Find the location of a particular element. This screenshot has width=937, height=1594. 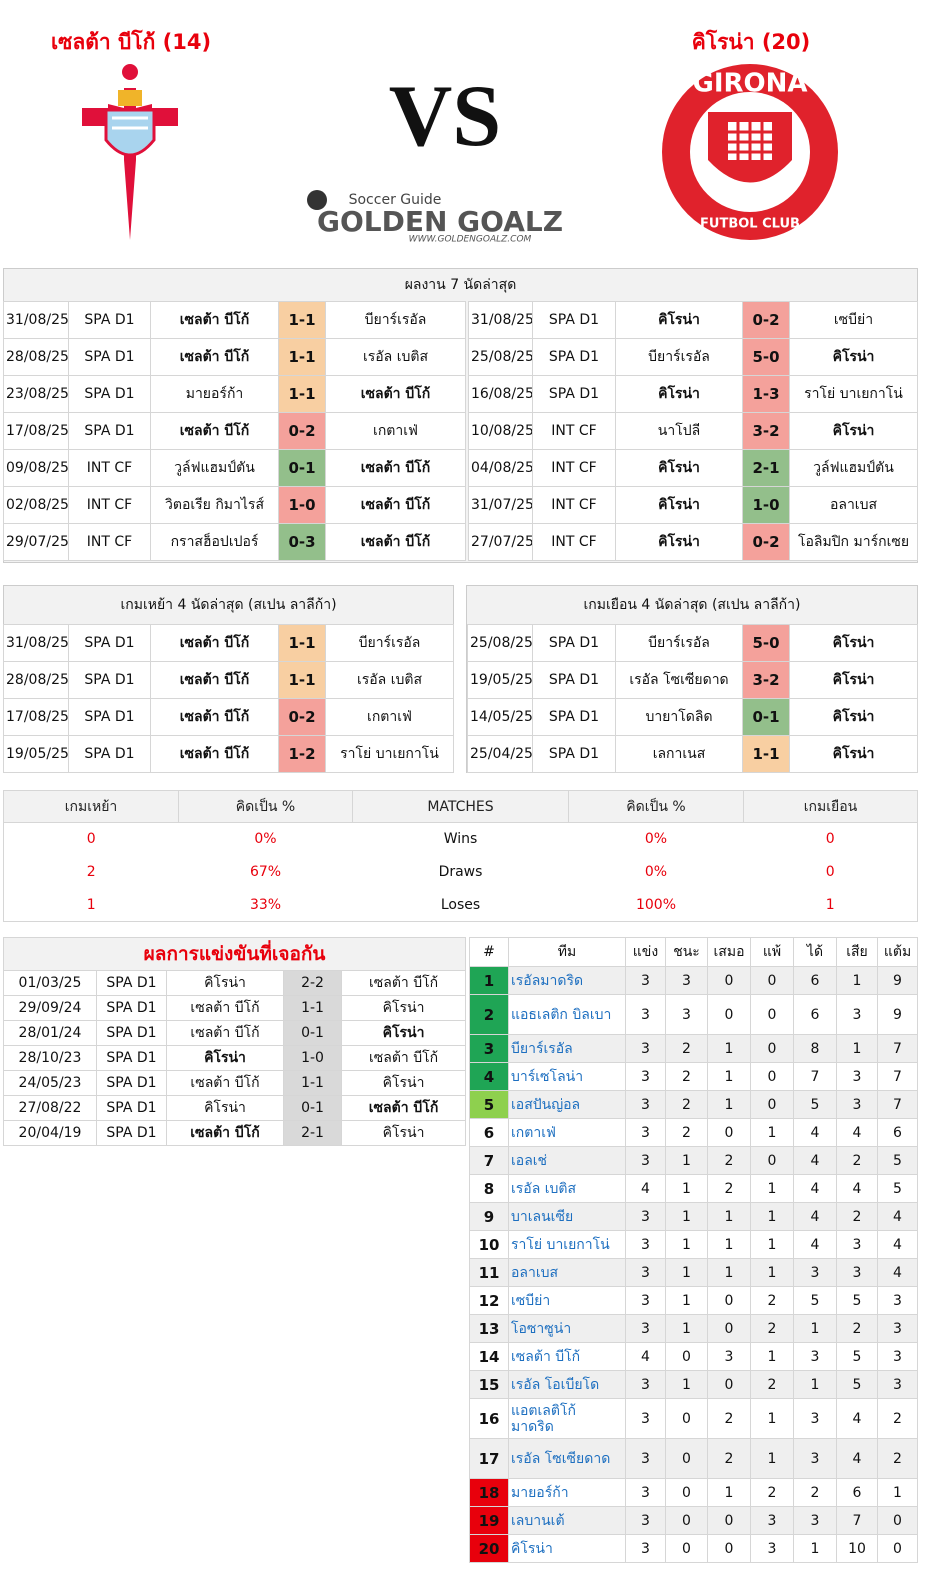

h2h-row: 20/04/19 SPA D1 เซลต้า บีโก้ 2-1 คิโรน่า is located at coordinates (235, 1133).